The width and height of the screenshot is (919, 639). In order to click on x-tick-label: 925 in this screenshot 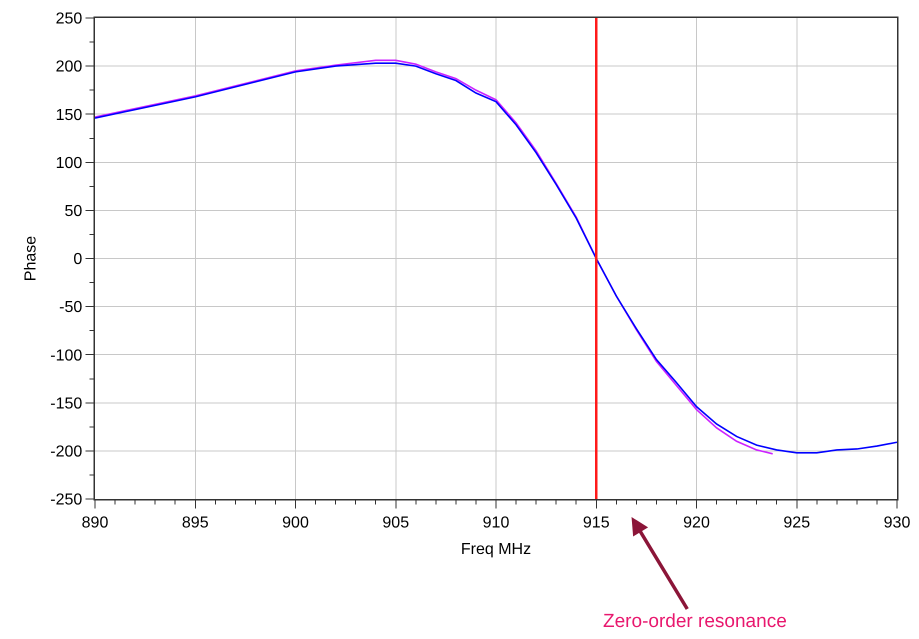, I will do `click(796, 523)`.